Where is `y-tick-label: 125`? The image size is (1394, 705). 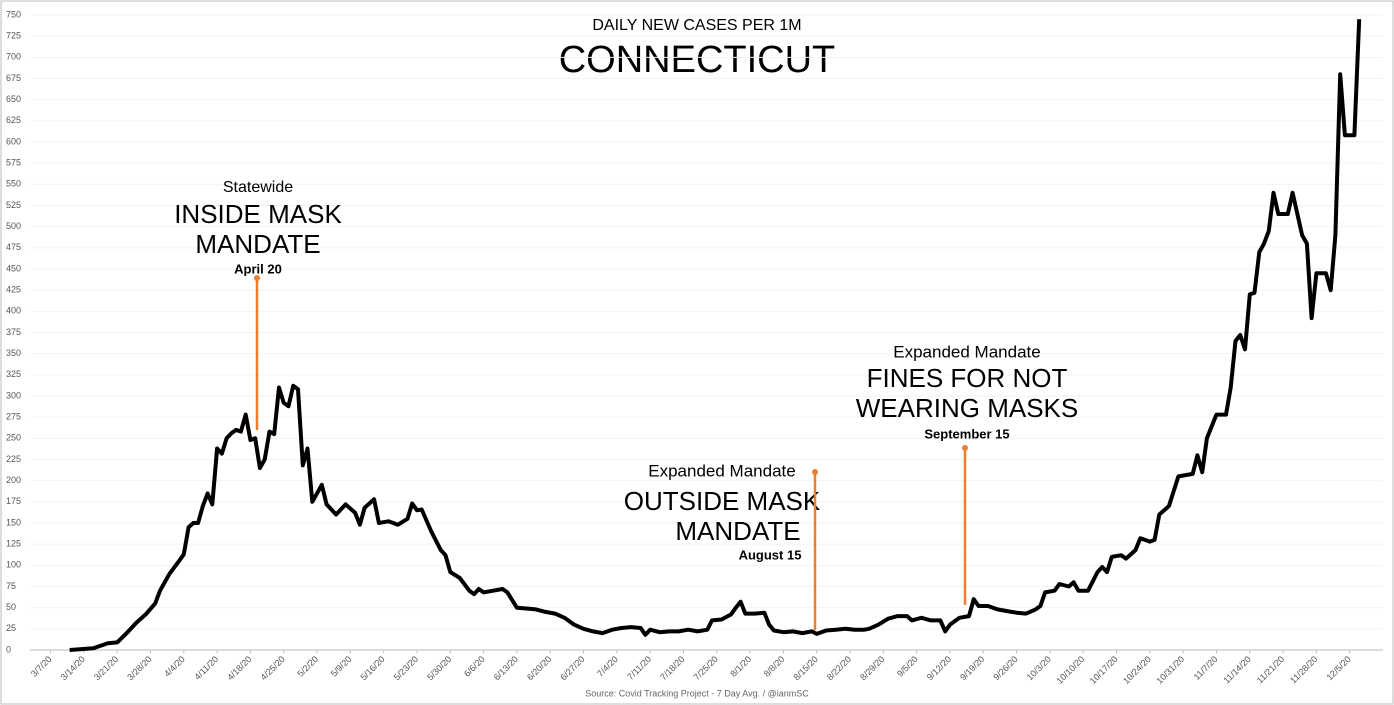 y-tick-label: 125 is located at coordinates (13, 544).